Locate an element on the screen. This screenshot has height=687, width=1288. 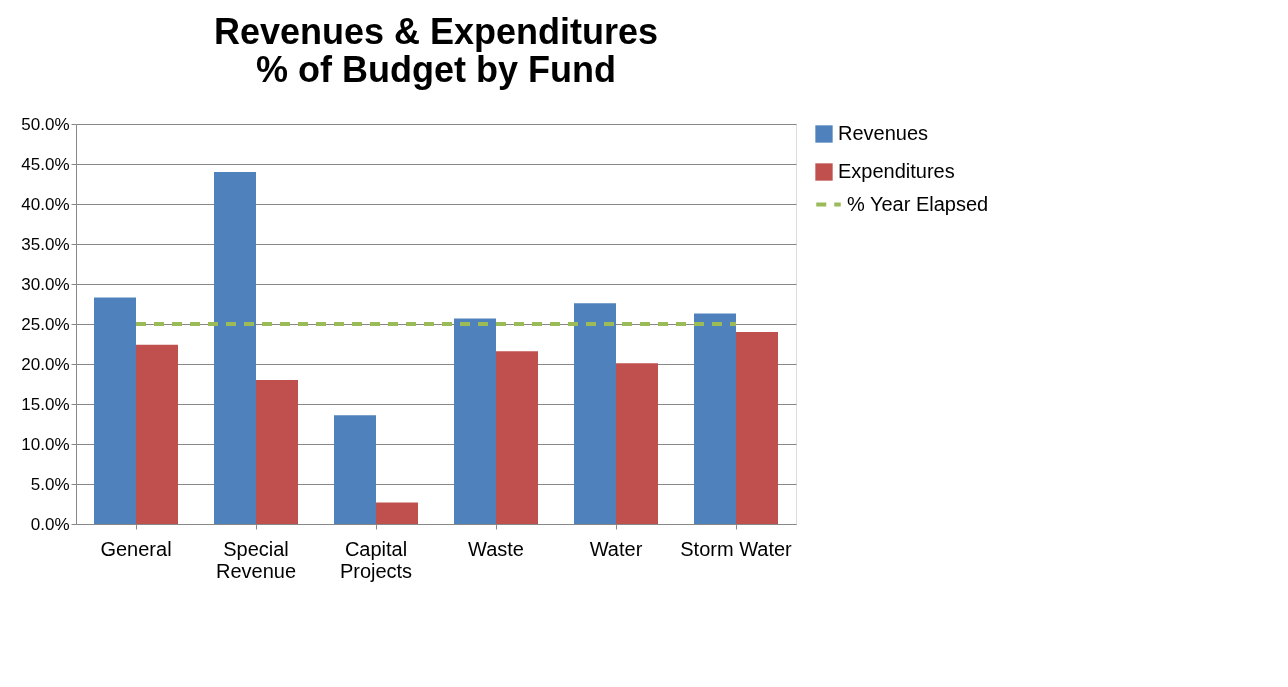
x-tick-label: Storm Water is located at coordinates (736, 548).